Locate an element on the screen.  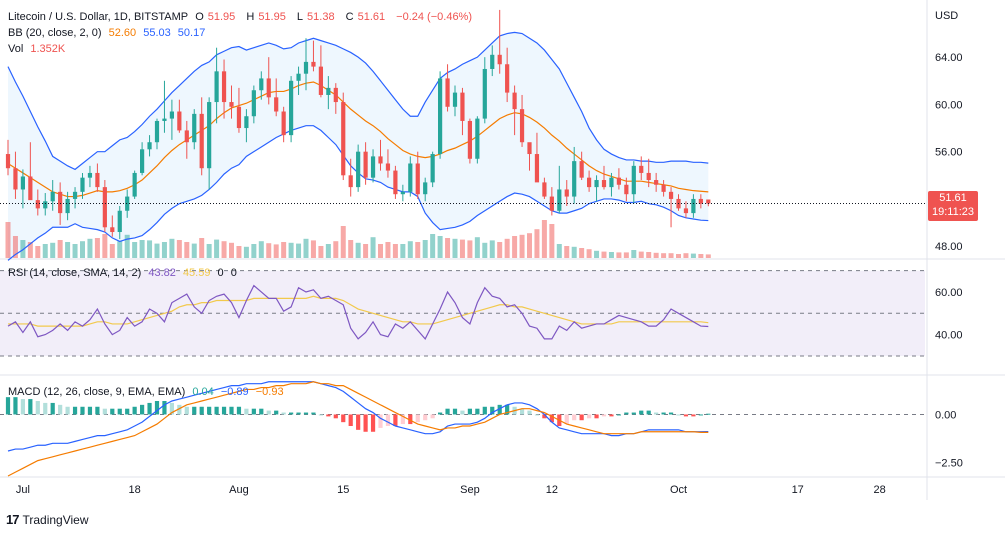
bb-basis-value: 52.60 is located at coordinates (122, 33).